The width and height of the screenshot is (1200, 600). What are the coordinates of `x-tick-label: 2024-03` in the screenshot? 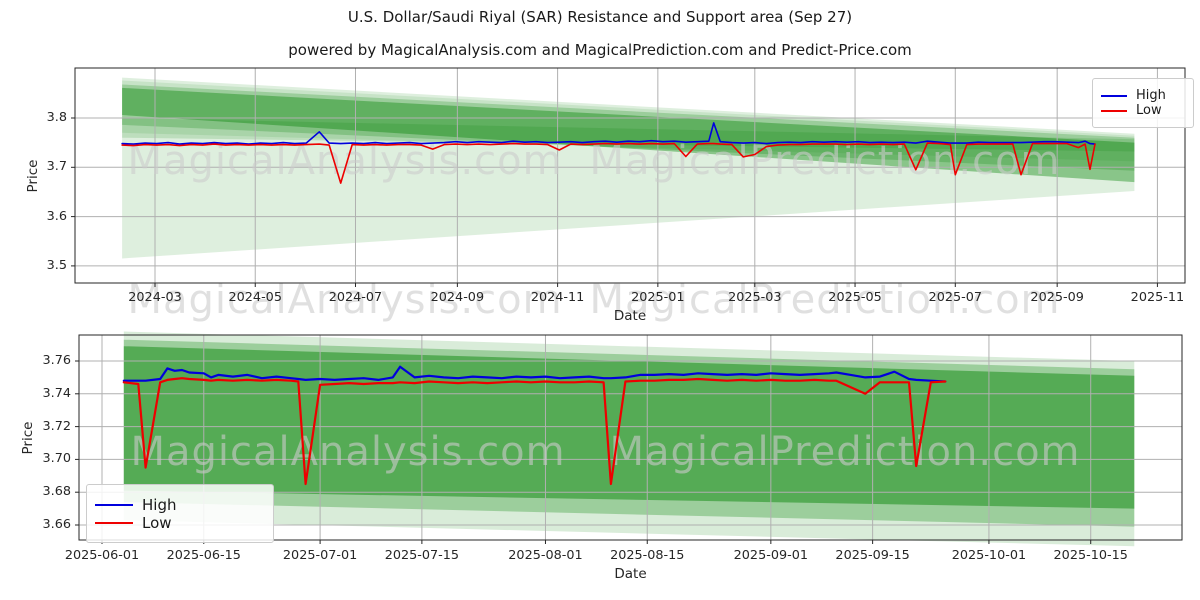 It's located at (155, 297).